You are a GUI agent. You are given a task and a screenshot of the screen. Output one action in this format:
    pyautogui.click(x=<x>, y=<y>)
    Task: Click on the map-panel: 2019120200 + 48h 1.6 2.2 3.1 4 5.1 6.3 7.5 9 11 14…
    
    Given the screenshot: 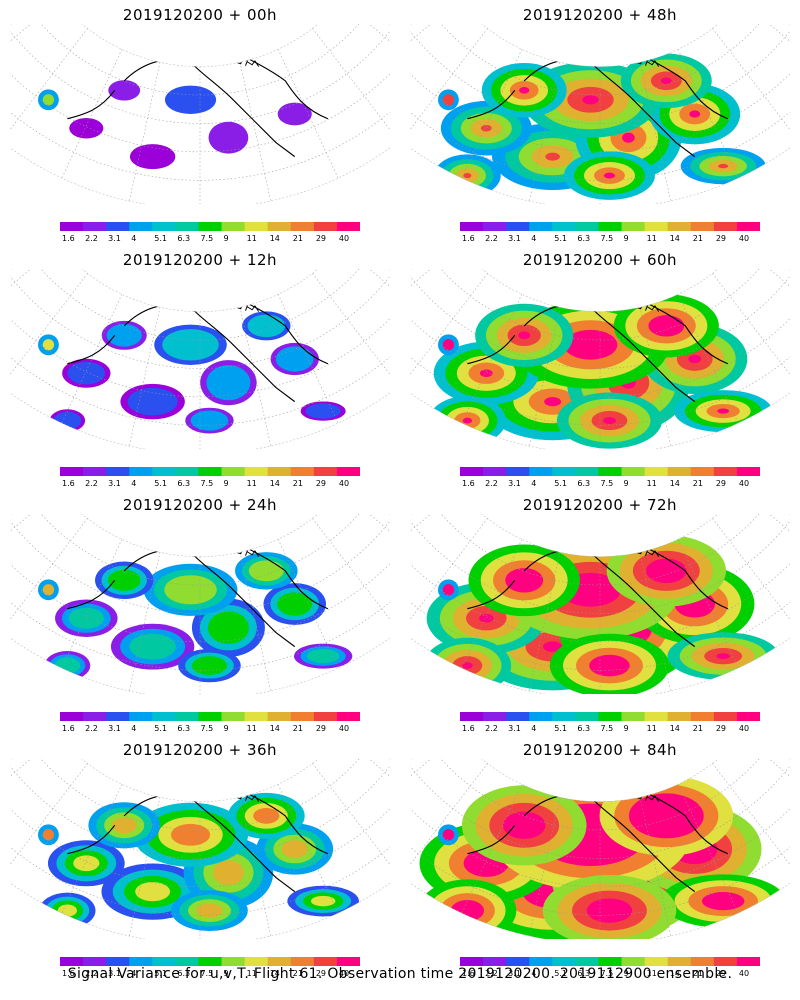 What is the action you would take?
    pyautogui.click(x=600, y=122)
    